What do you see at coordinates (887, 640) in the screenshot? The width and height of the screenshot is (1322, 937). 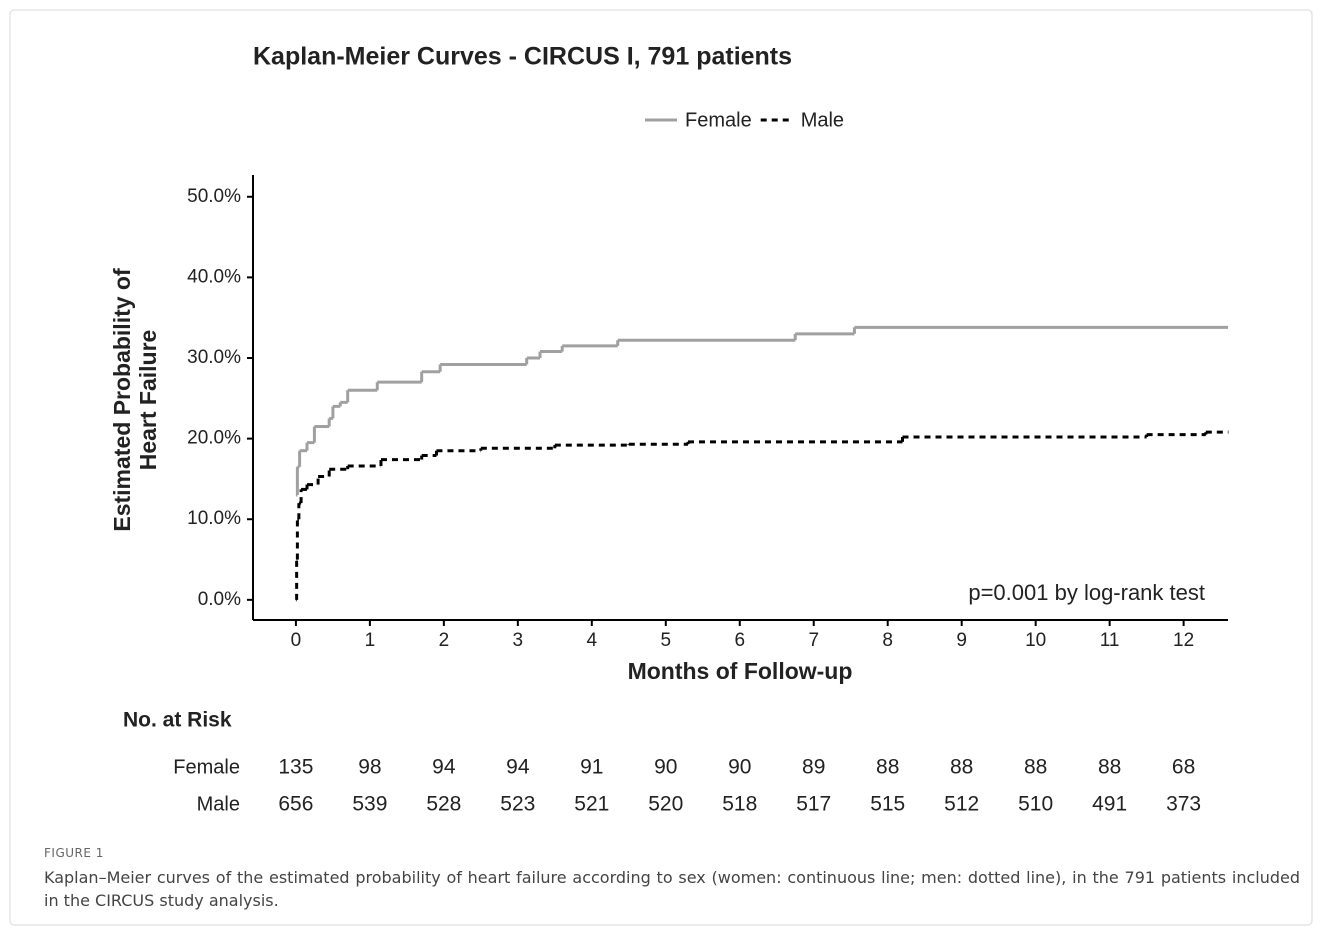 I see `x-tick-label: 8` at bounding box center [887, 640].